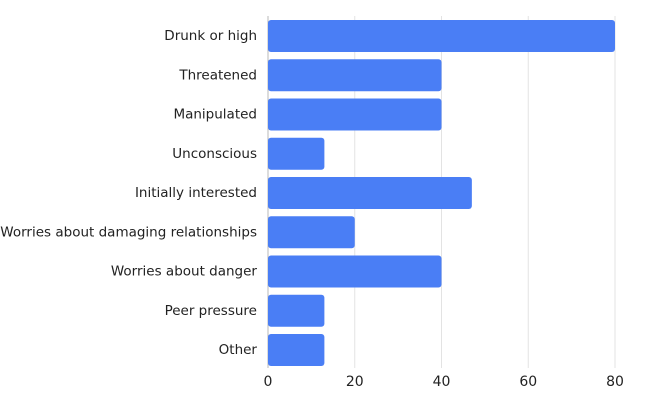  I want to click on x-axis-ticks: 0 20 40 60 80, so click(444, 382).